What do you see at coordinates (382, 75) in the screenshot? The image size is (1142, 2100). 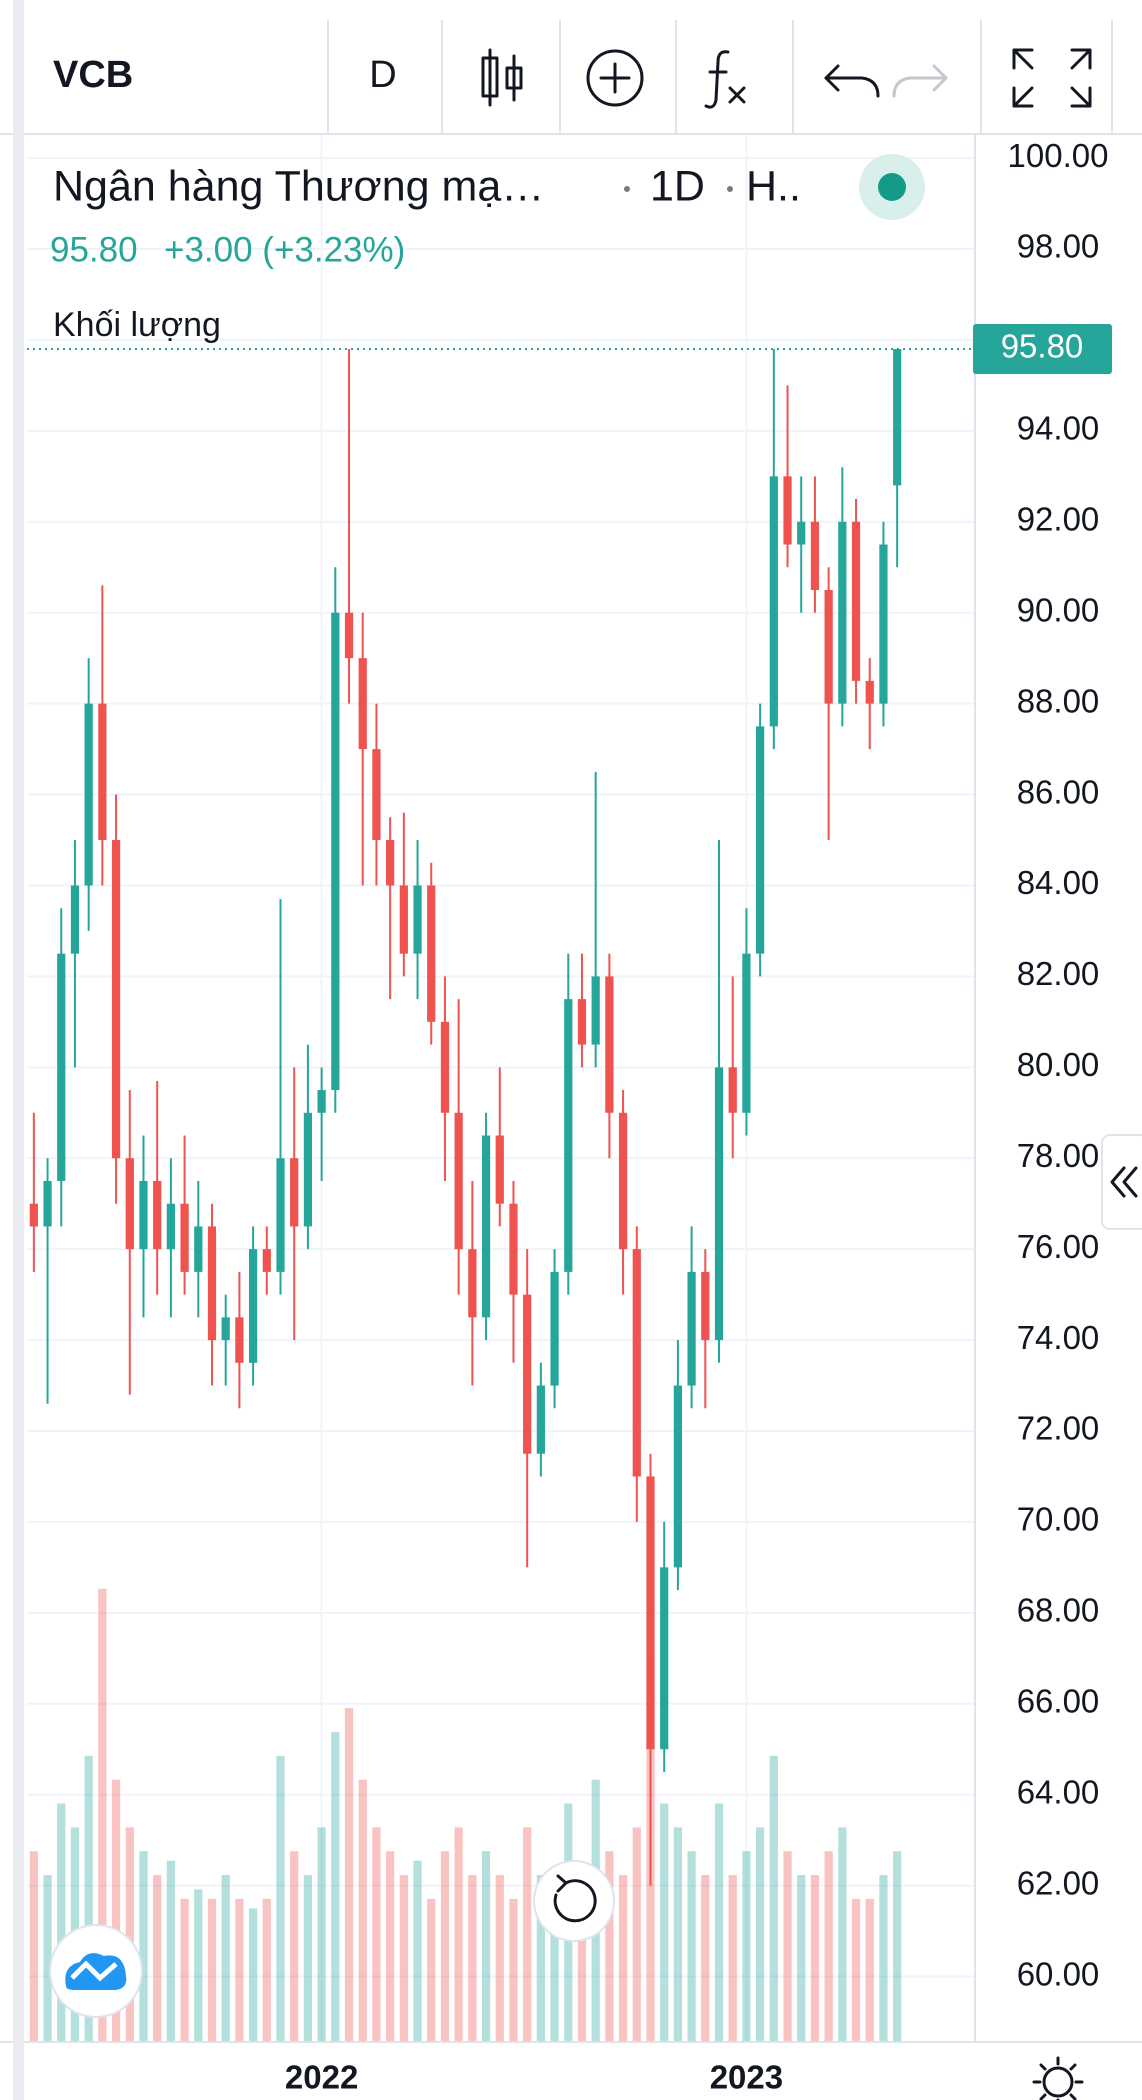 I see `interval-button: D` at bounding box center [382, 75].